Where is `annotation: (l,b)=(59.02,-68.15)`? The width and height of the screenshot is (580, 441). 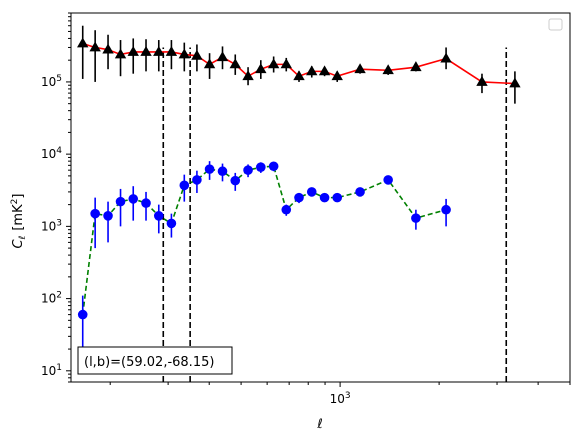
annotation: (l,b)=(59.02,-68.15) is located at coordinates (155, 360).